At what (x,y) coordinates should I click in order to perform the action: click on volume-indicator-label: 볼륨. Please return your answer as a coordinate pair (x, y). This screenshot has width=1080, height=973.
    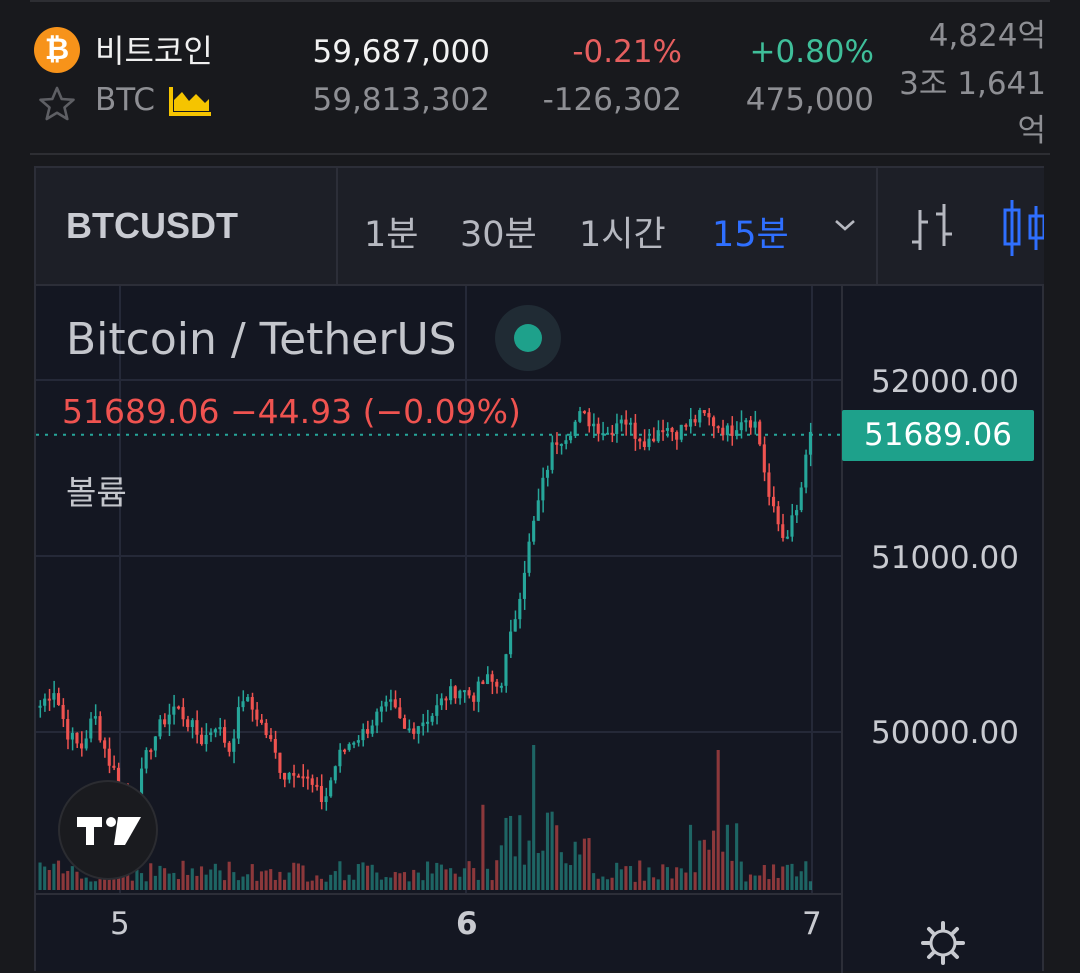
    Looking at the image, I should click on (96, 492).